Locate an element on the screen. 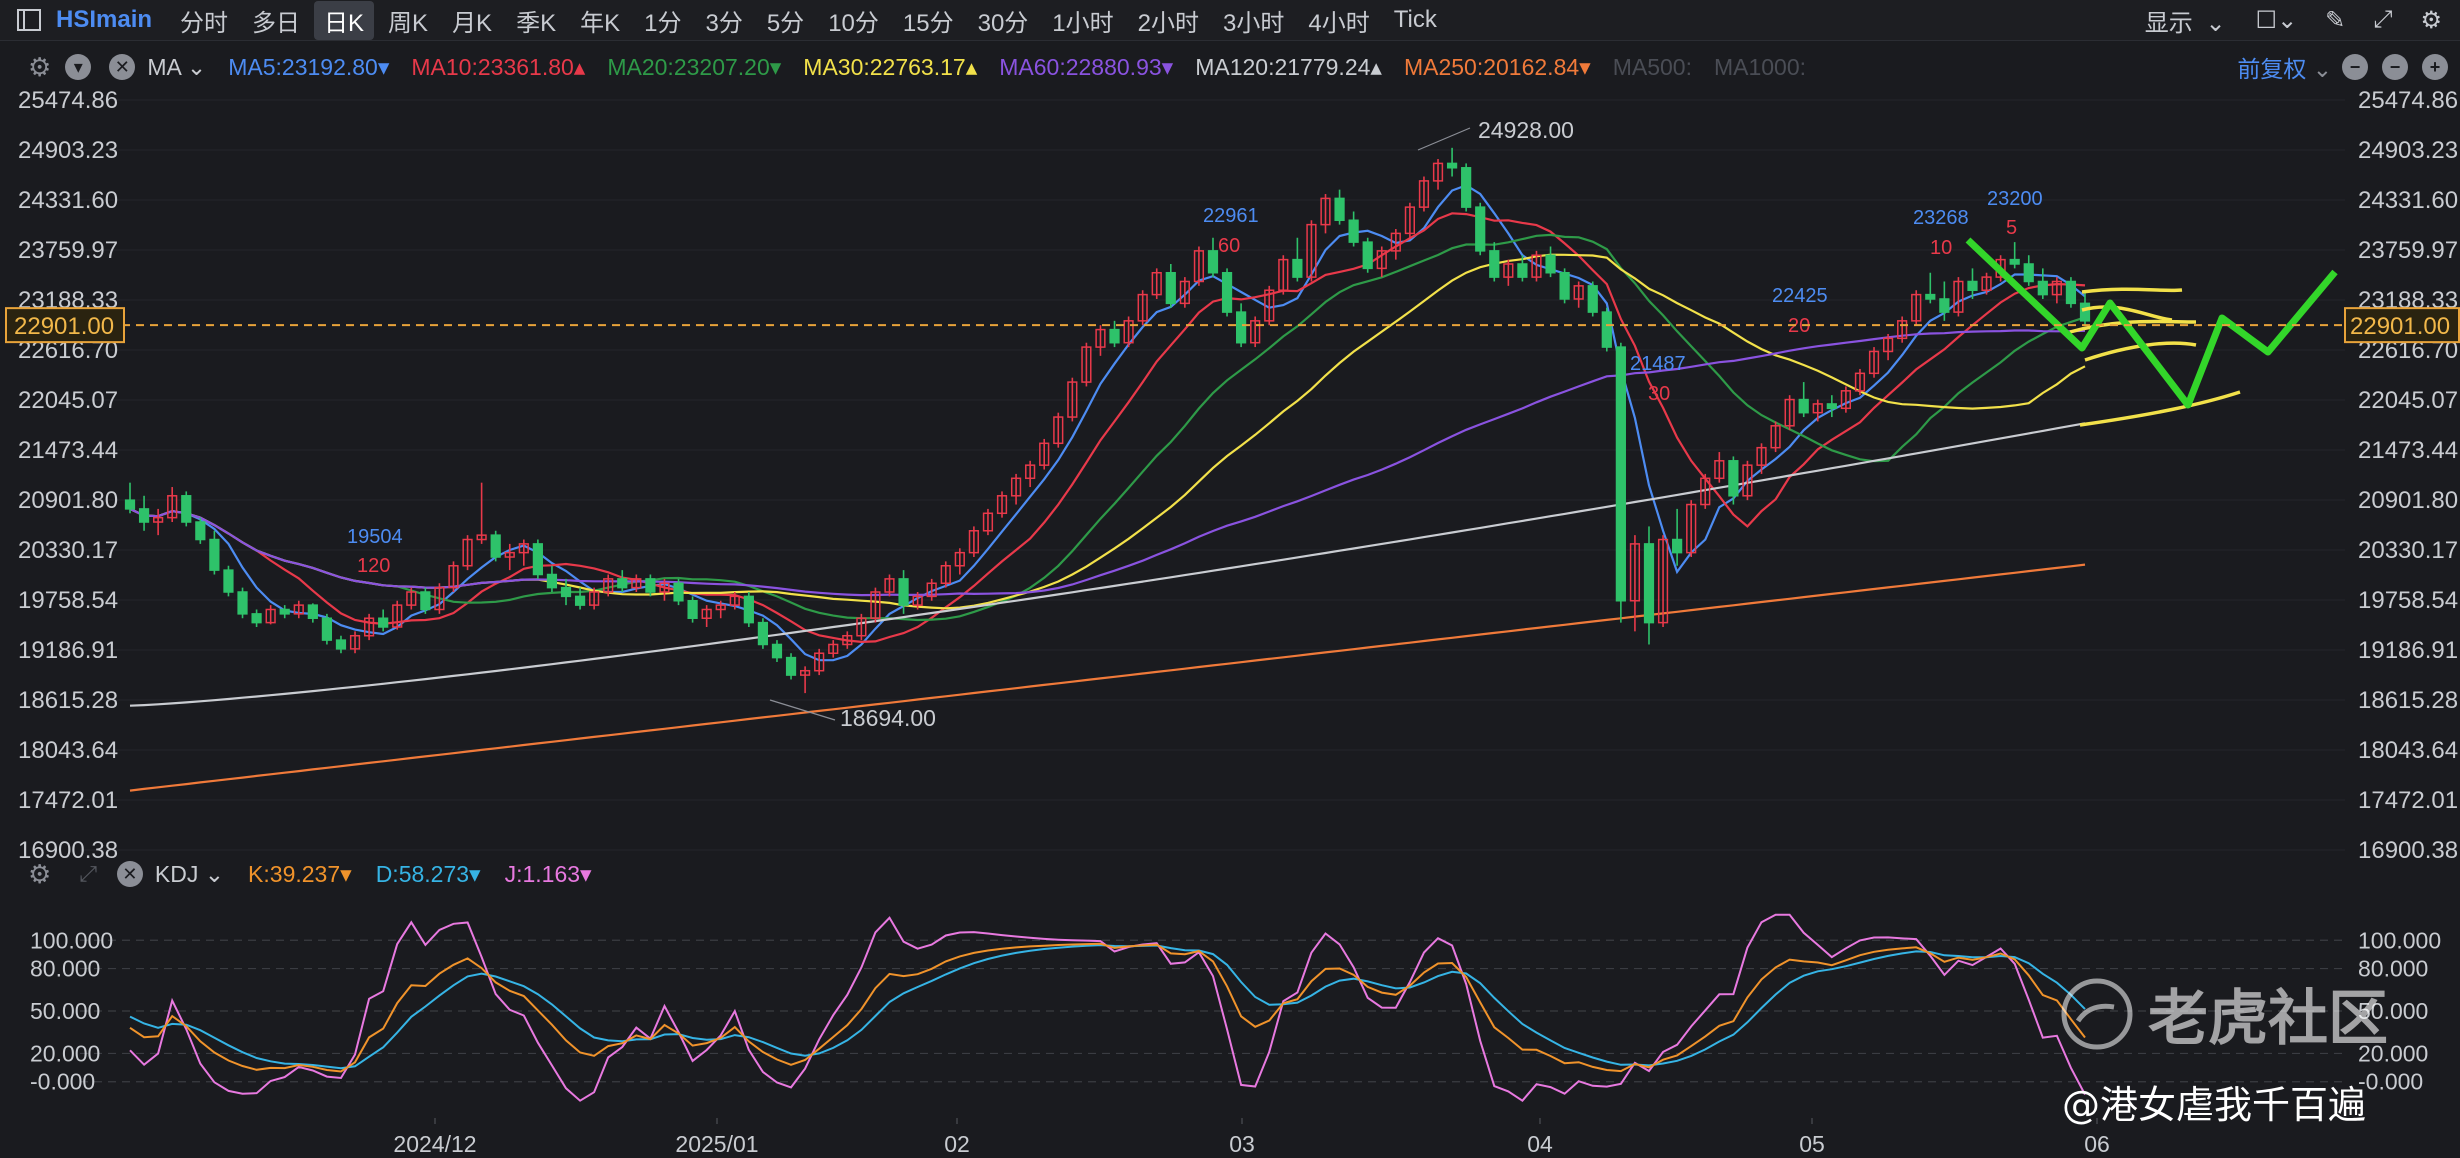 The width and height of the screenshot is (2460, 1158). gear-icon: ⚙ is located at coordinates (40, 66).